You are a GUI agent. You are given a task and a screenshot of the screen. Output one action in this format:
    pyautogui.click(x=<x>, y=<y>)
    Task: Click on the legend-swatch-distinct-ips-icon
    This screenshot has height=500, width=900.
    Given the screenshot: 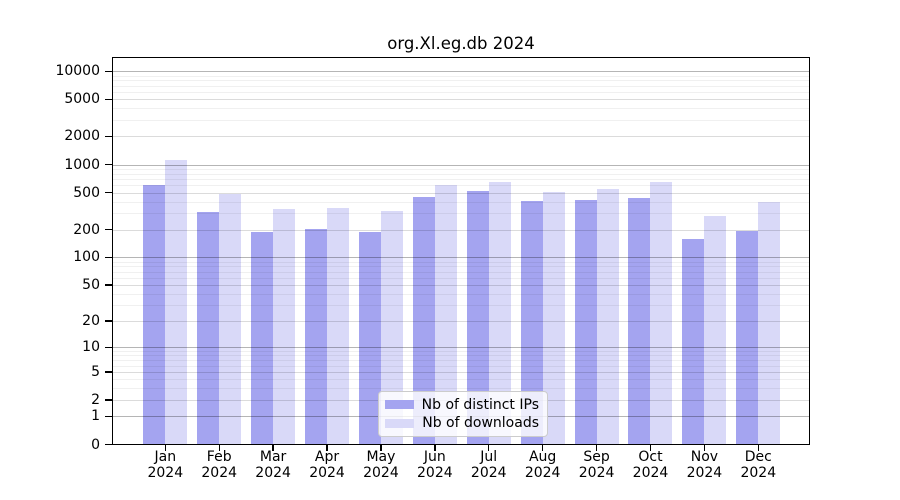 What is the action you would take?
    pyautogui.click(x=399, y=405)
    